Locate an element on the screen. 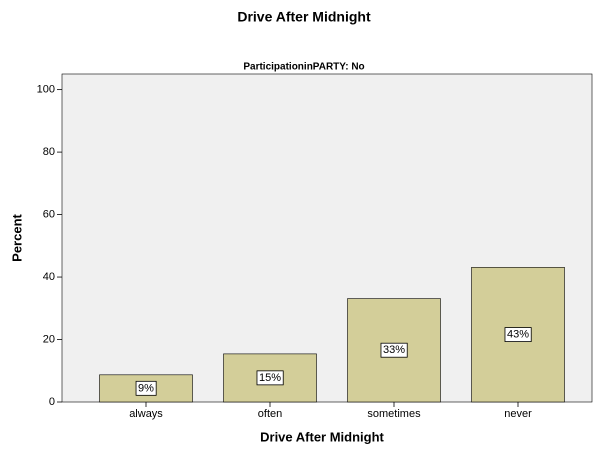  y-tick-label: 80 is located at coordinates (49, 152).